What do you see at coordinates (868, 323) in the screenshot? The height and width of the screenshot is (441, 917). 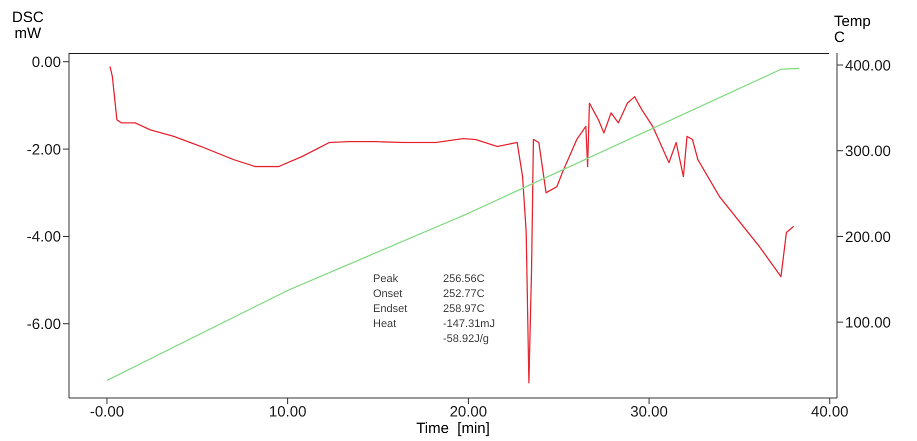 I see `y2-tick-label: 100.00` at bounding box center [868, 323].